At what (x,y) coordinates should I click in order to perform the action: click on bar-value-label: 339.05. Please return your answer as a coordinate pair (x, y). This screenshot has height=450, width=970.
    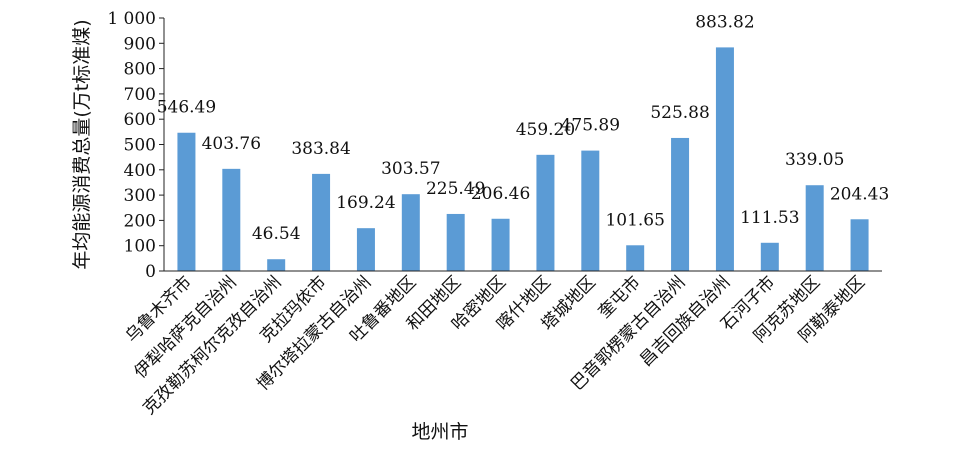
    Looking at the image, I should click on (814, 160).